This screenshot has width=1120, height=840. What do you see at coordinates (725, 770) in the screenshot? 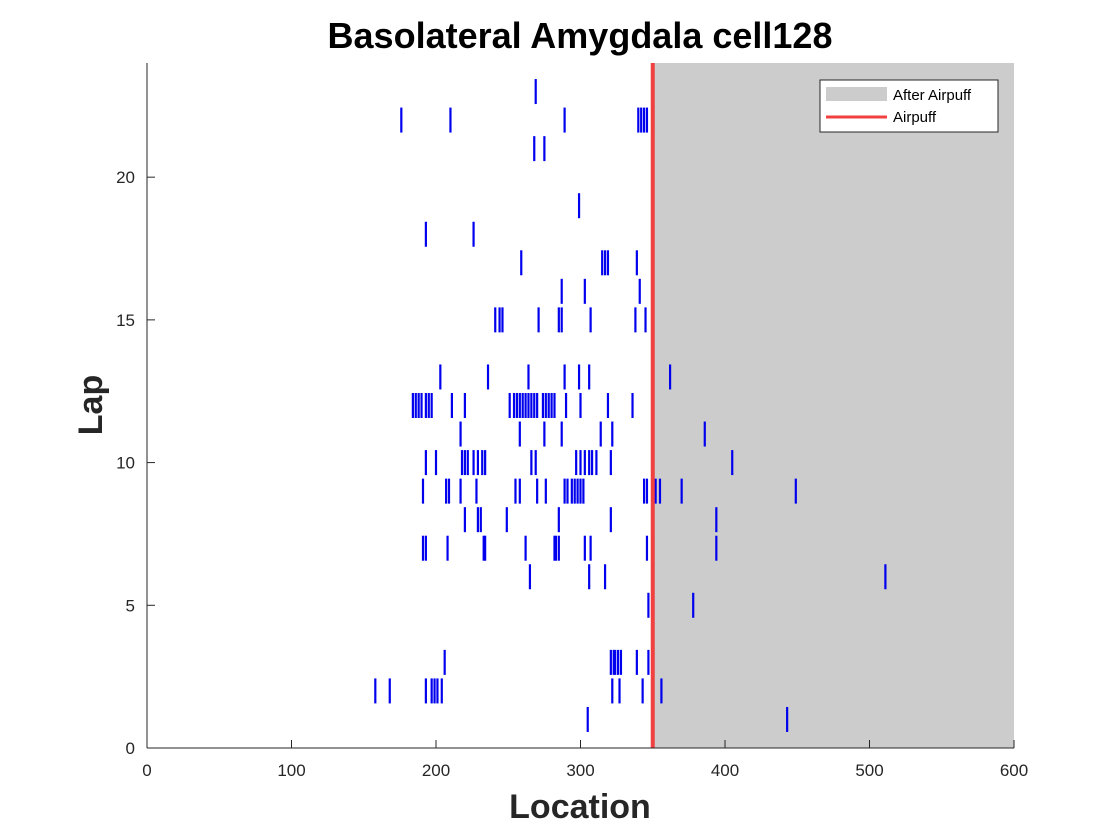
I see `x-tick-label: 400` at bounding box center [725, 770].